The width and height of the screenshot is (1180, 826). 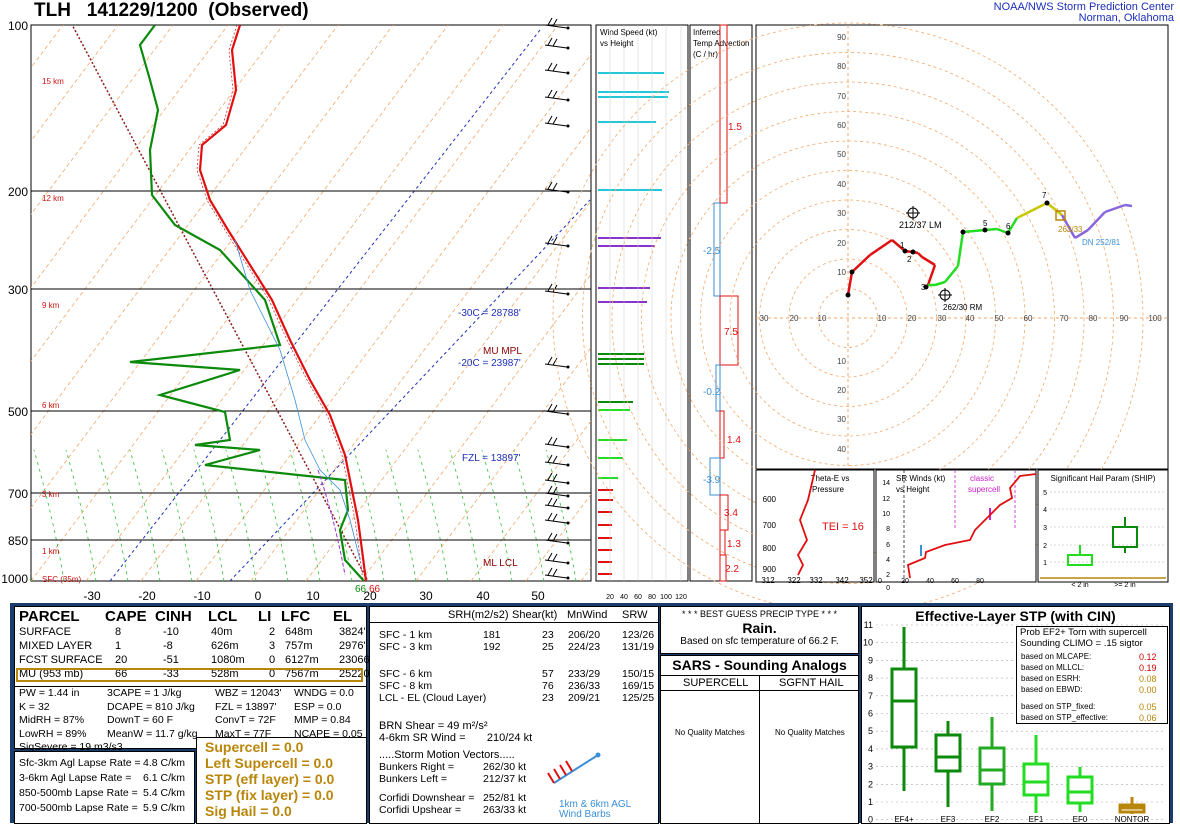 What do you see at coordinates (822, 318) in the screenshot?
I see `hodo-x-label: 10` at bounding box center [822, 318].